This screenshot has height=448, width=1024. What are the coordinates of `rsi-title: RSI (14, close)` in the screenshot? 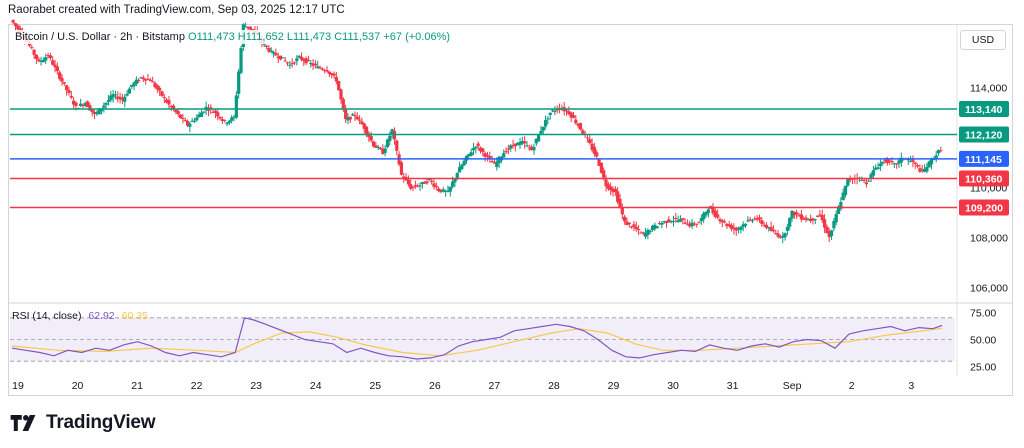 It's located at (47, 316).